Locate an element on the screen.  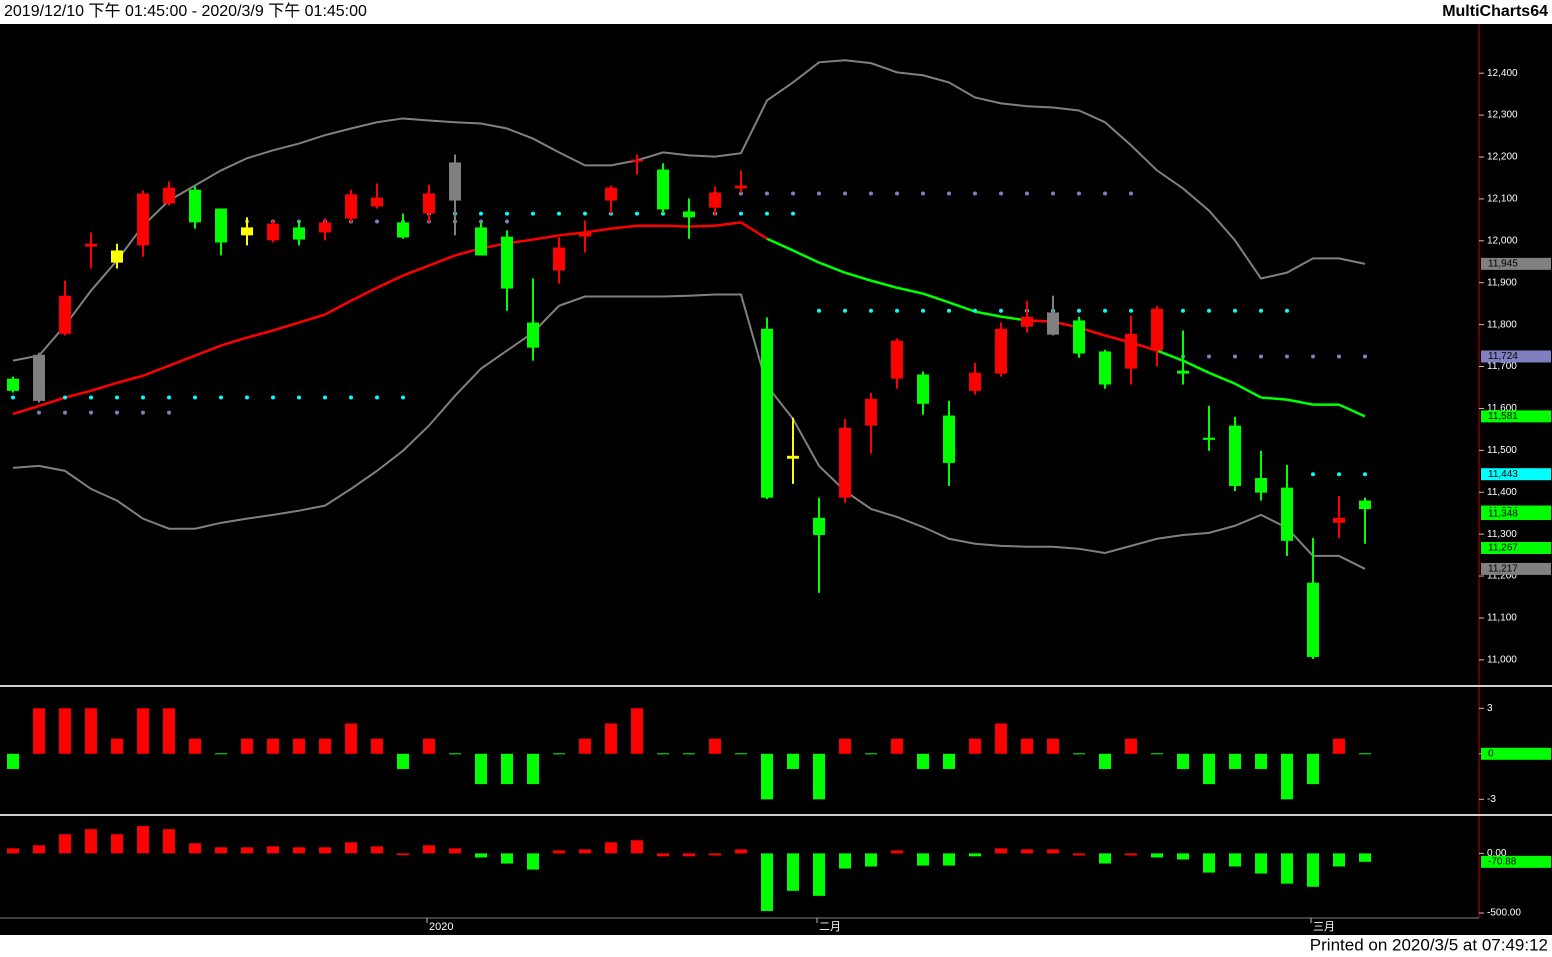
y-tick-label: 11,300 is located at coordinates (1502, 534).